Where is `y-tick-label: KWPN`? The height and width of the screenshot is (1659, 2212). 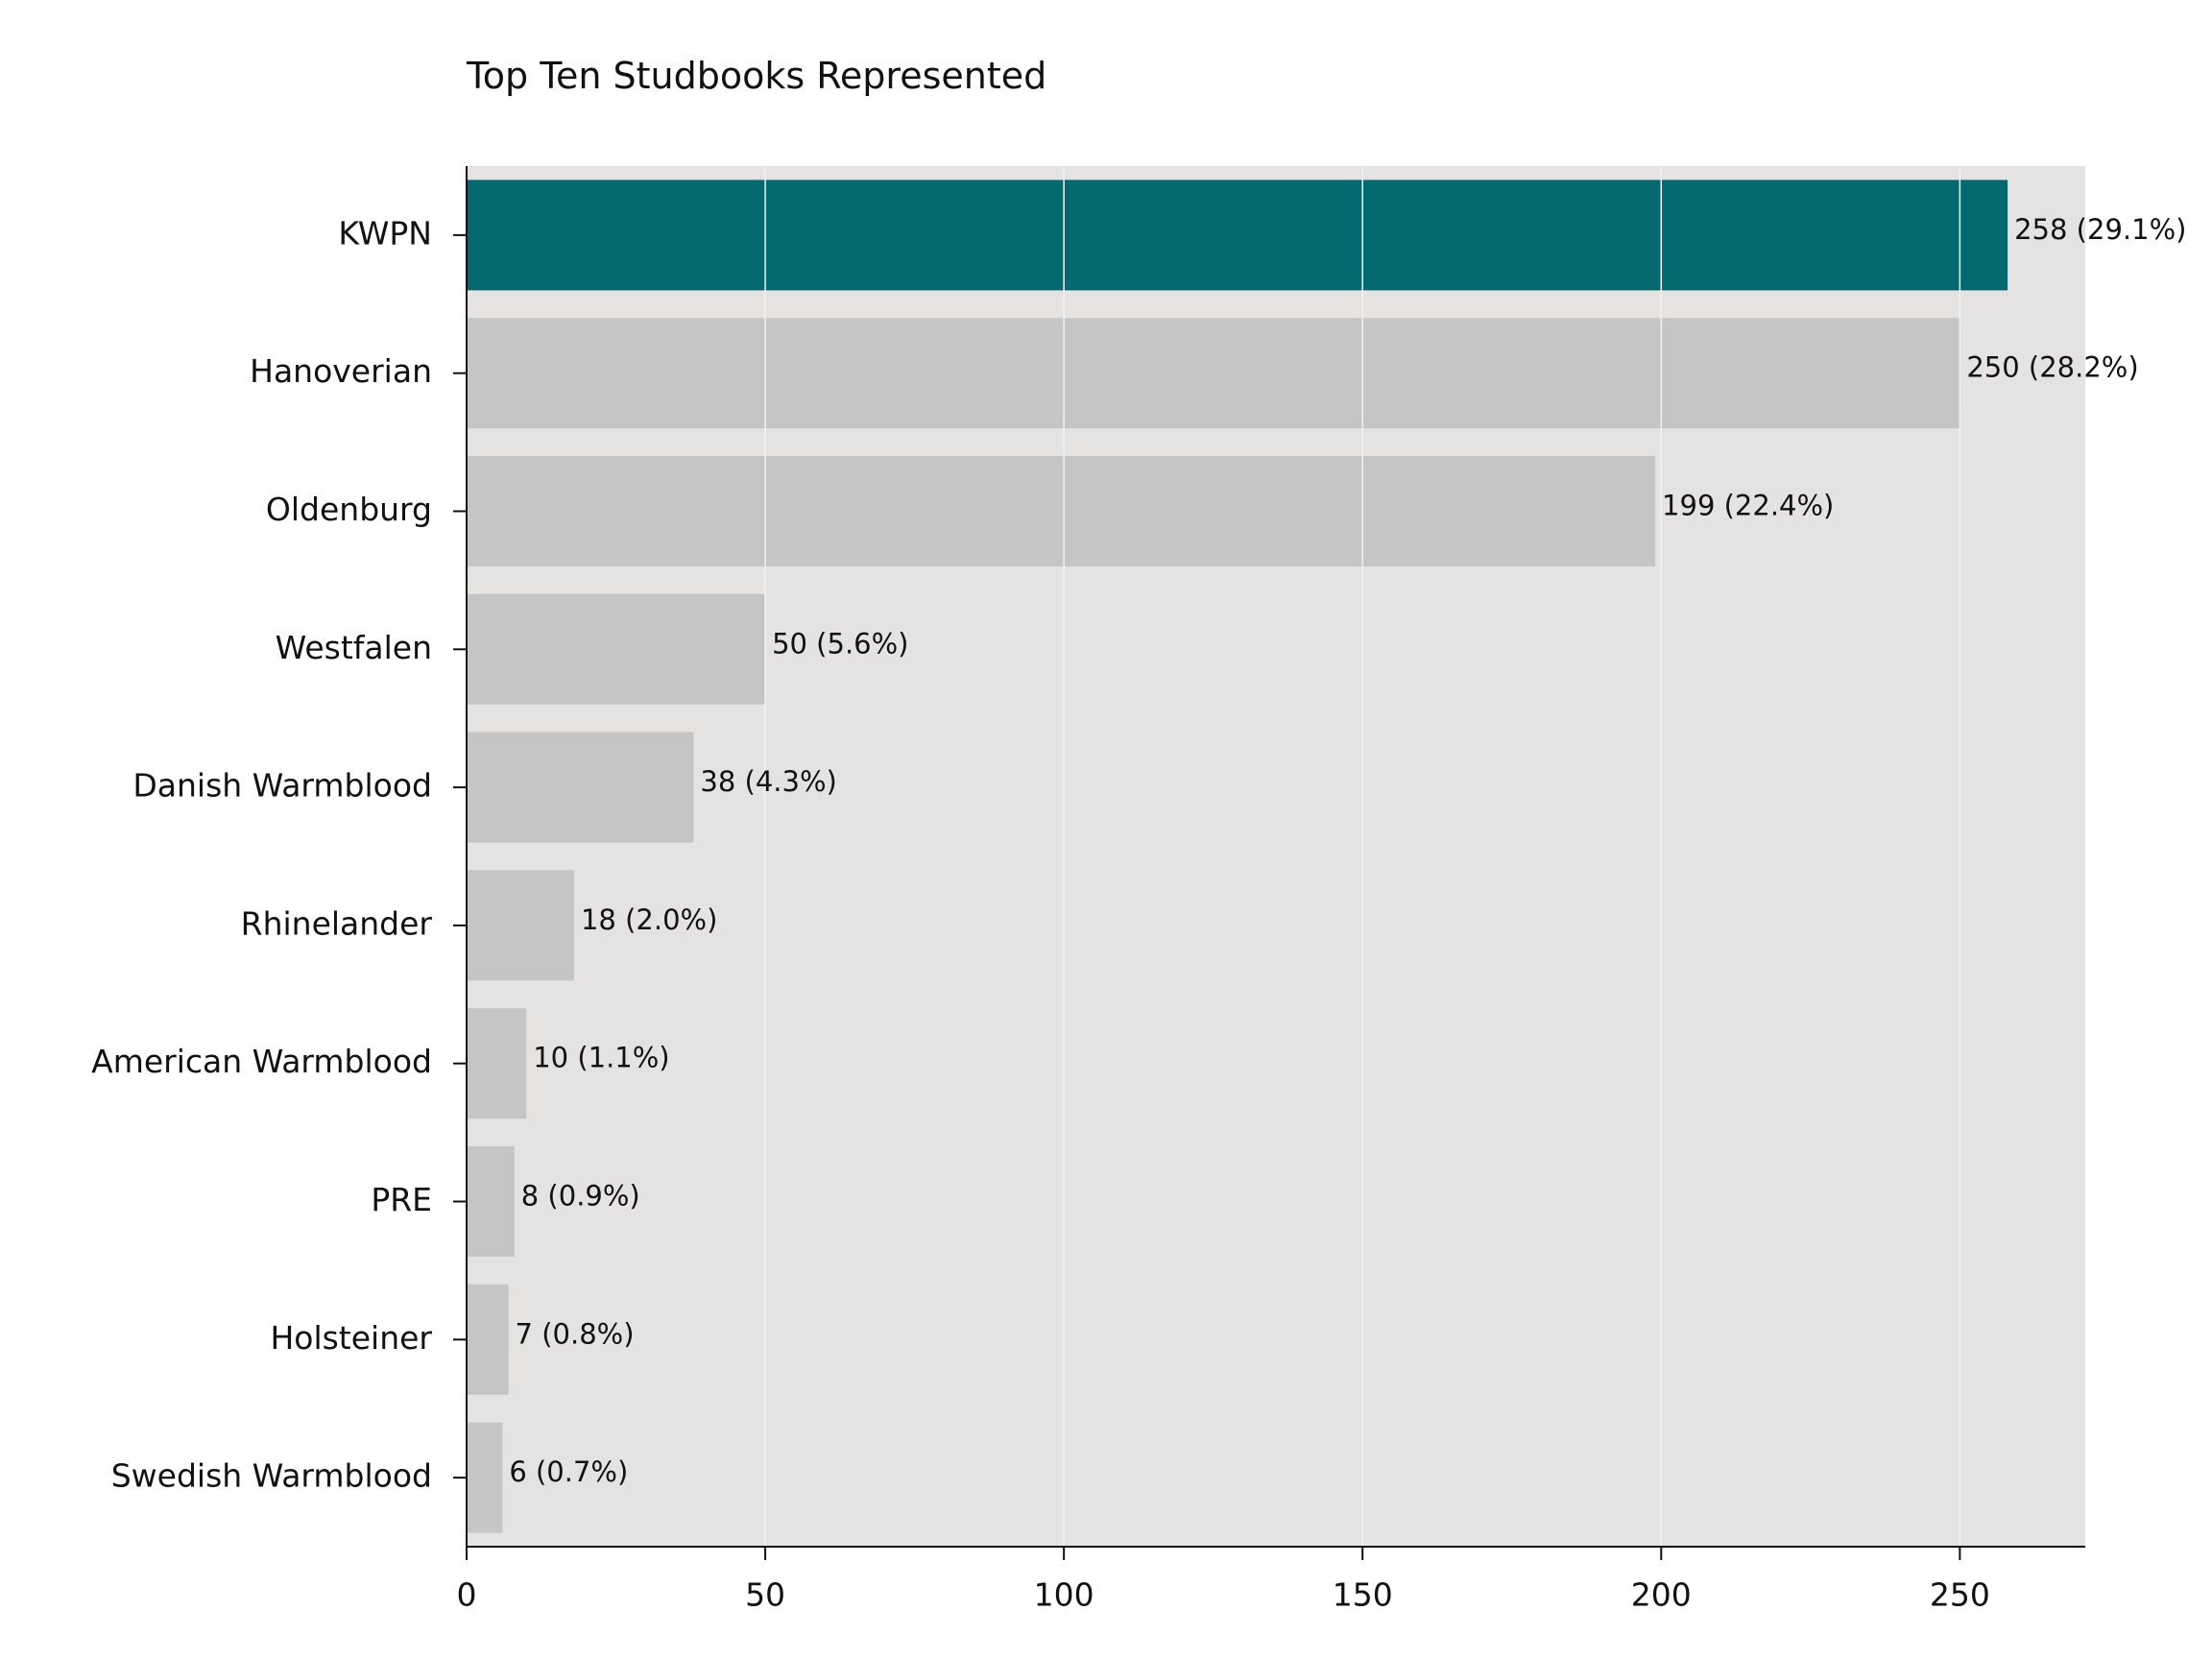 y-tick-label: KWPN is located at coordinates (385, 233).